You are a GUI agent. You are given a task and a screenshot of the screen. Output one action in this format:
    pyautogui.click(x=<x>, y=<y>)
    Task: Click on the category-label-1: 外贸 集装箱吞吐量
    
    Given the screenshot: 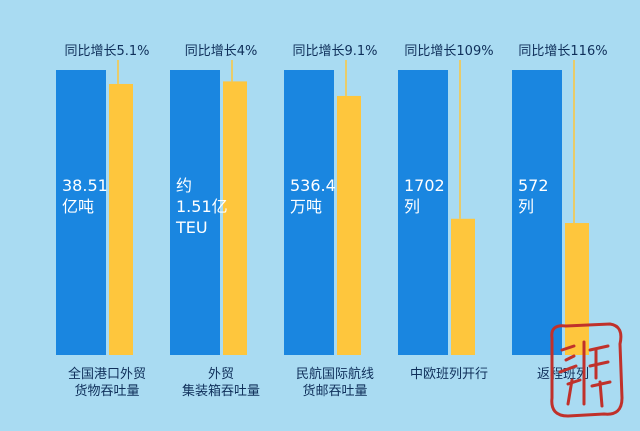 What is the action you would take?
    pyautogui.click(x=220, y=383)
    